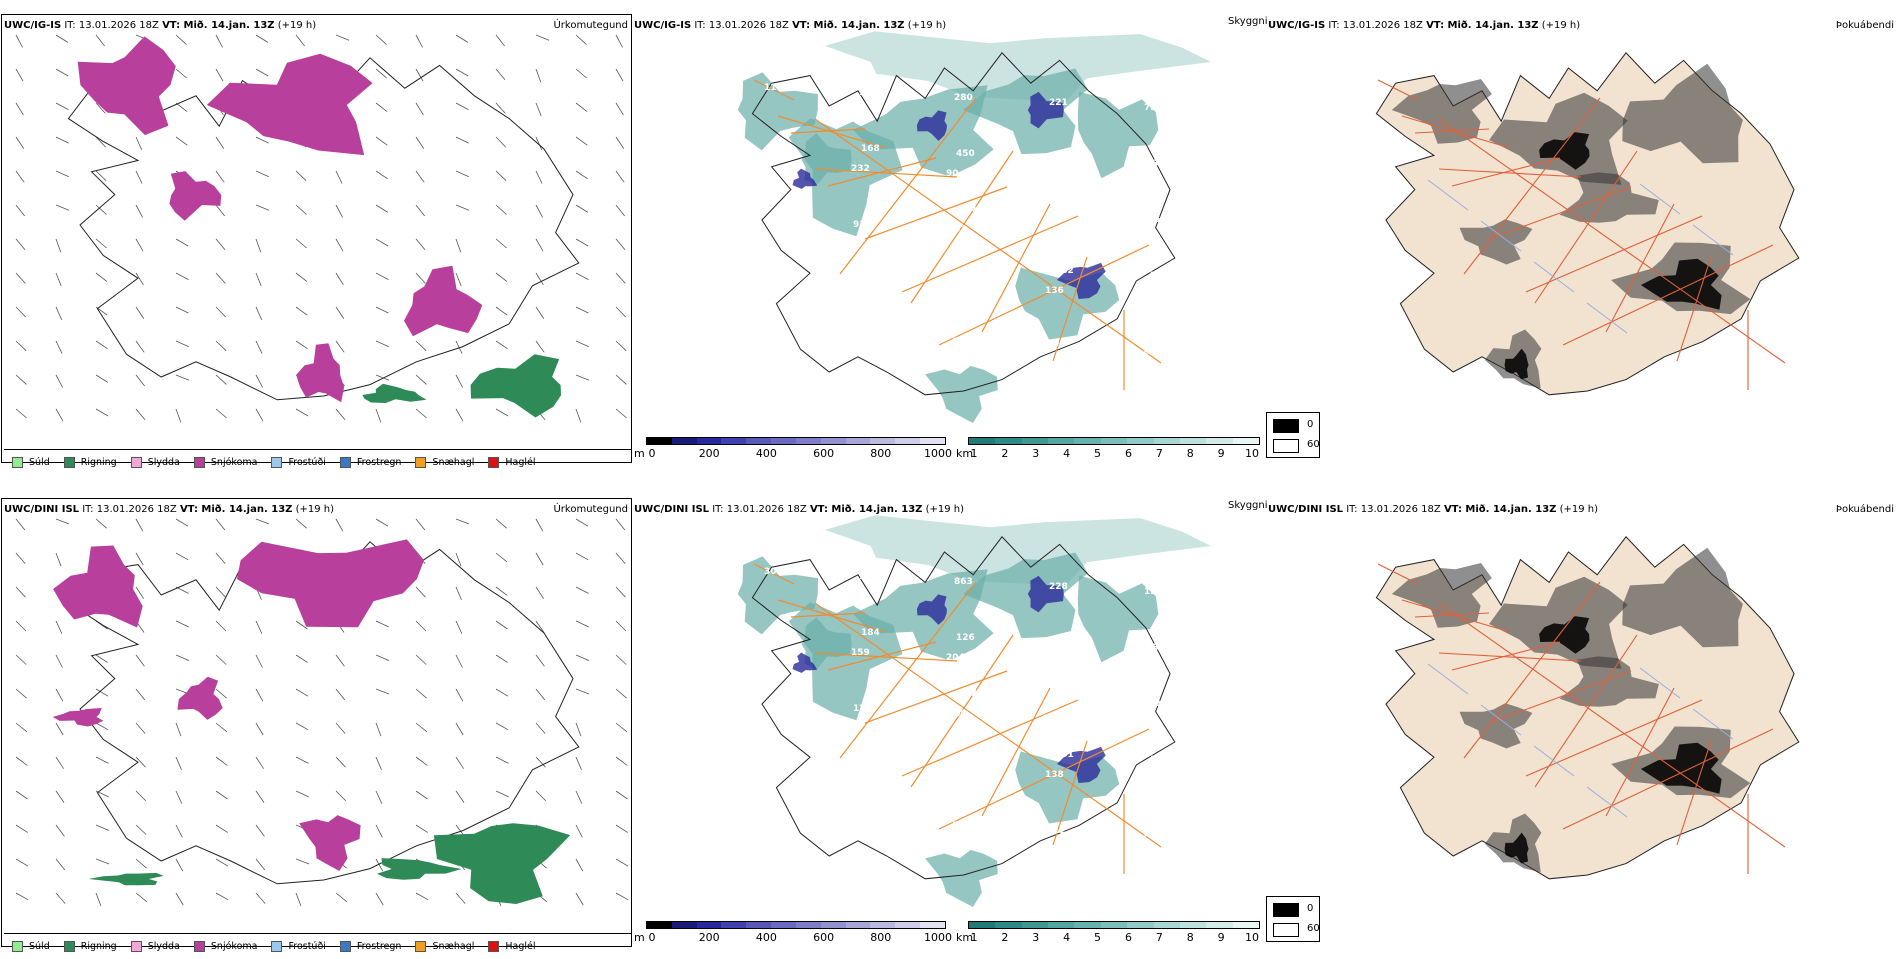  I want to click on colorbar-unit: km, so click(965, 937).